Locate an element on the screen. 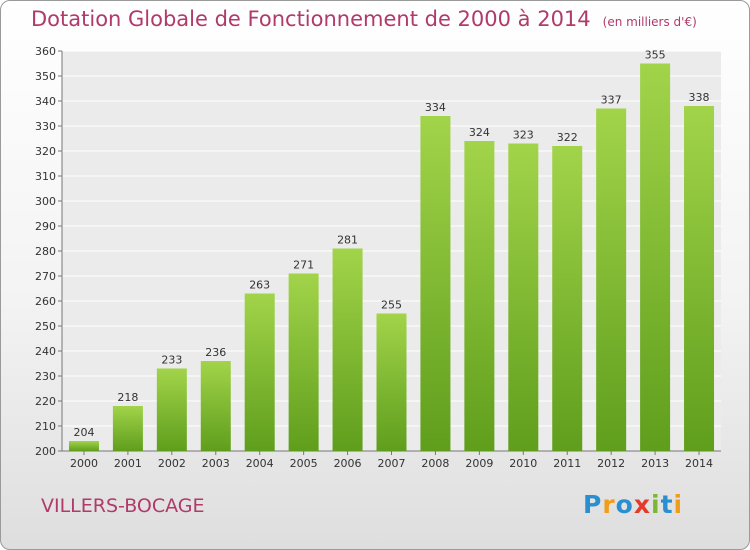 Image resolution: width=750 pixels, height=550 pixels. y-tick-label: 310 is located at coordinates (45, 176).